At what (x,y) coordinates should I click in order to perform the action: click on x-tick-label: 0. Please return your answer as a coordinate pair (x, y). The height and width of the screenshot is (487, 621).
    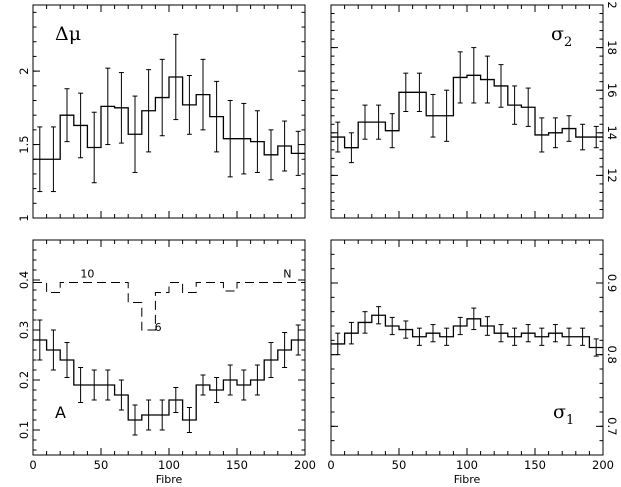
    Looking at the image, I should click on (32, 465).